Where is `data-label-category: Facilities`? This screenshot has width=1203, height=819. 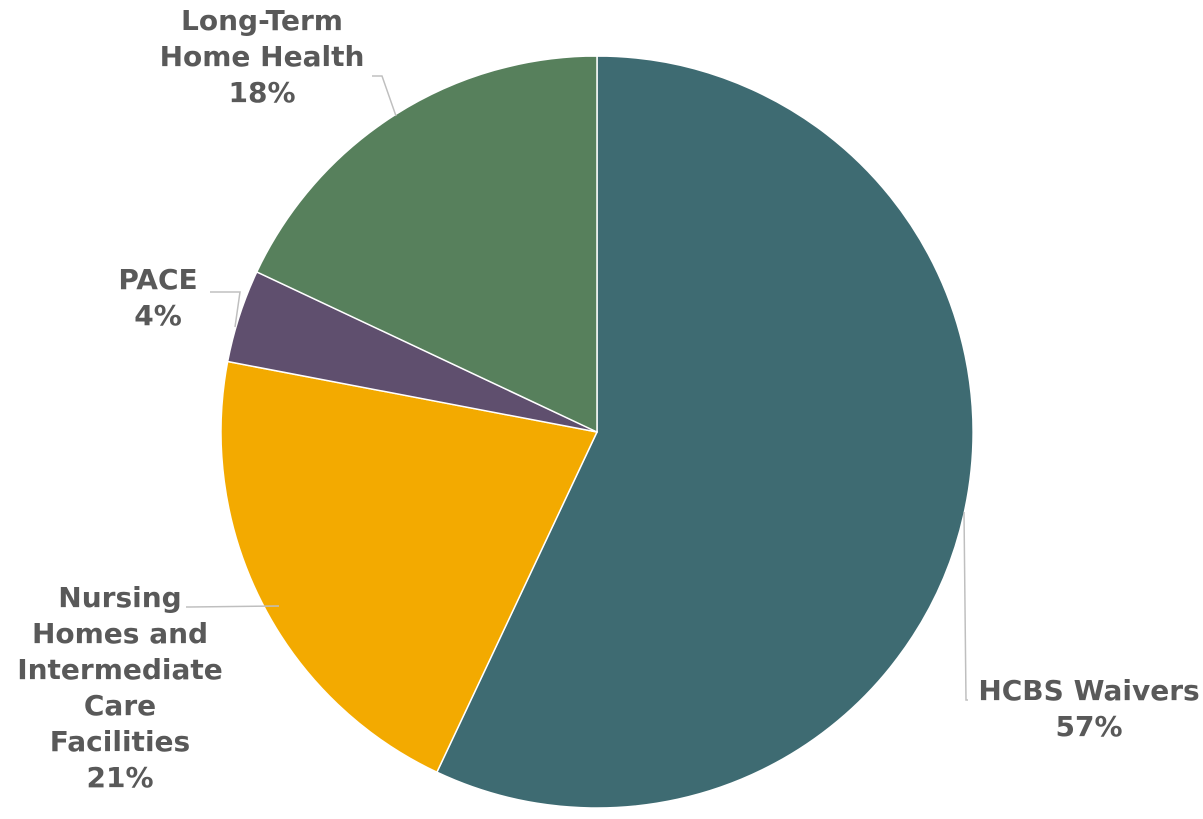
data-label-category: Facilities is located at coordinates (120, 741).